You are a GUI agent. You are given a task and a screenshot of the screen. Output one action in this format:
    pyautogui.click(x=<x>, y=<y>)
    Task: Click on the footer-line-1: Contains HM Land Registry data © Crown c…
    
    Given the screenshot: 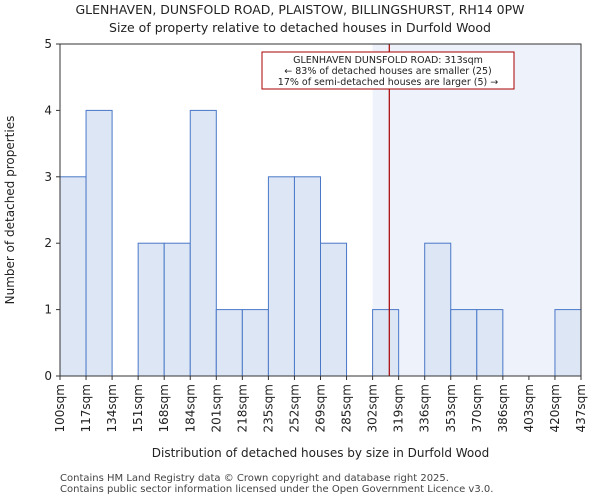 What is the action you would take?
    pyautogui.click(x=254, y=478)
    